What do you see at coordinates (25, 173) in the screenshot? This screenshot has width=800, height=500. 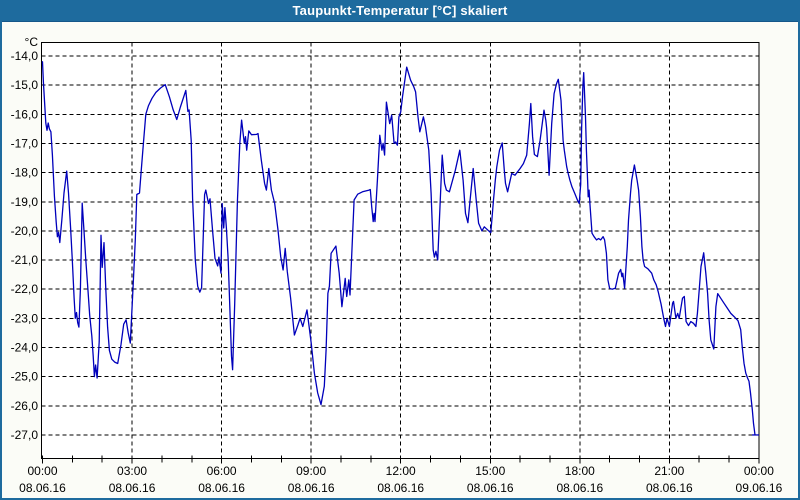 I see `y-tick-label: -18,0` at bounding box center [25, 173].